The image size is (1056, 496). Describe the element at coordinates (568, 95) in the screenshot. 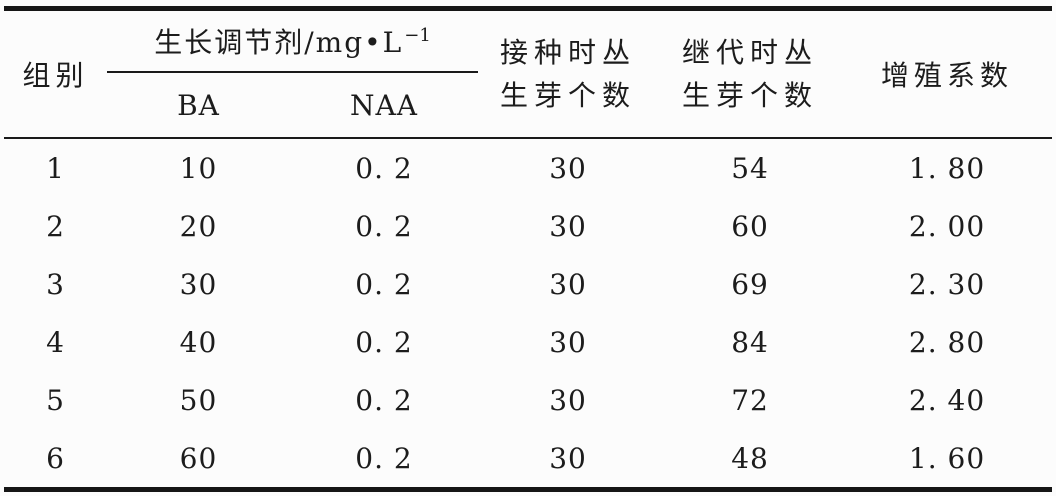

I see `header-shoots-at-inoculation-line2: 生芽个数` at that location.